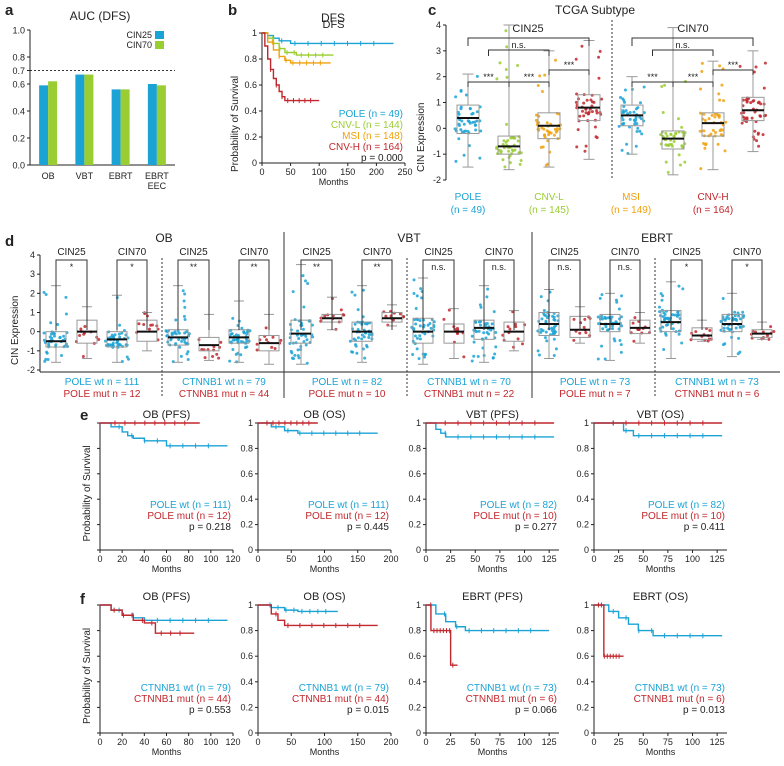 This screenshot has width=784, height=766. Describe the element at coordinates (291, 742) in the screenshot. I see `x-tick-label: 50` at that location.